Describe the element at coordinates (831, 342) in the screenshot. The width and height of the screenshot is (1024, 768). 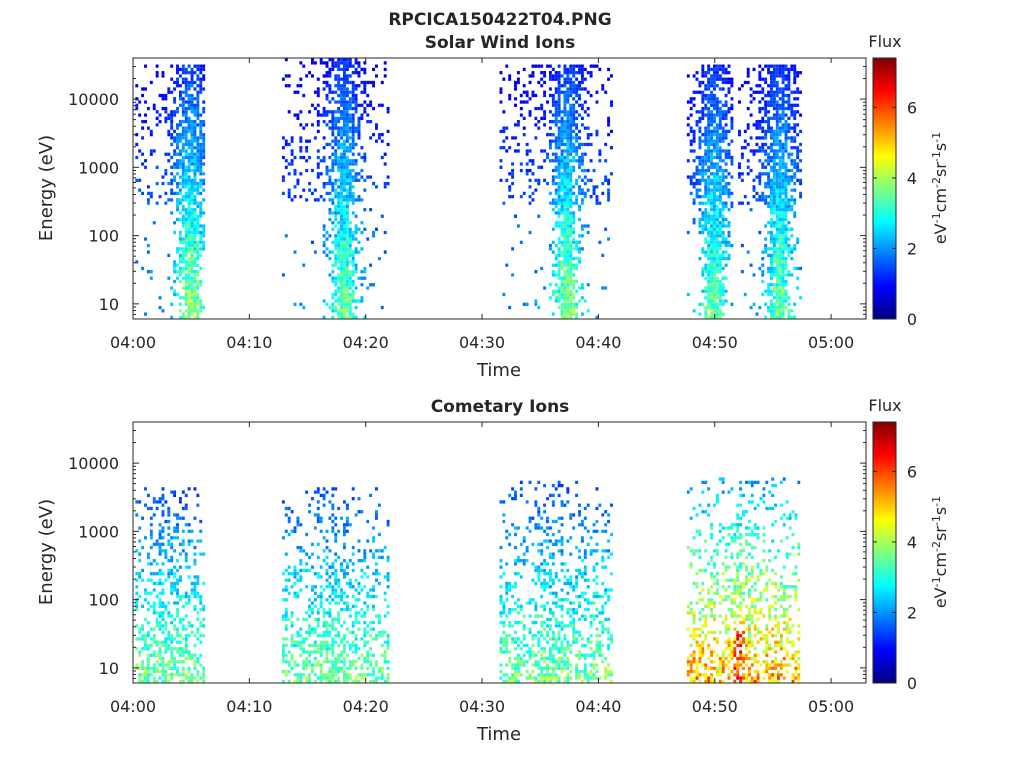
I see `x-tick-label: 05:00` at that location.